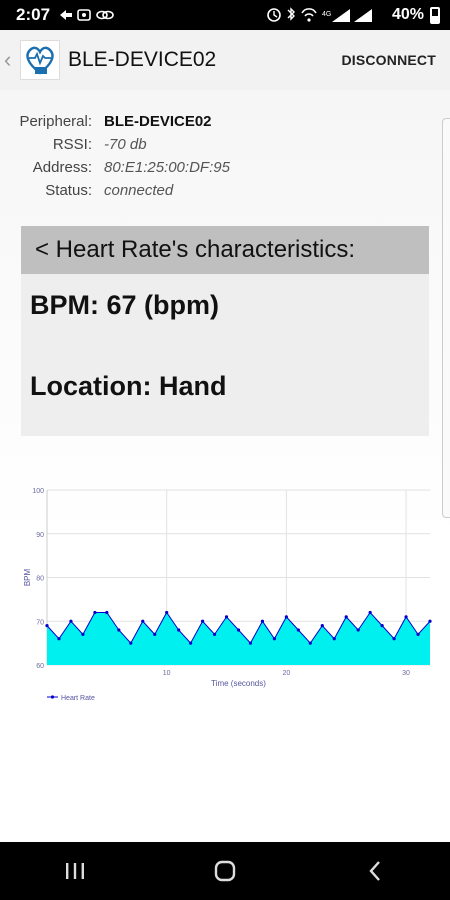 The height and width of the screenshot is (900, 450). Describe the element at coordinates (326, 14) in the screenshot. I see `svg-text: 4G` at that location.